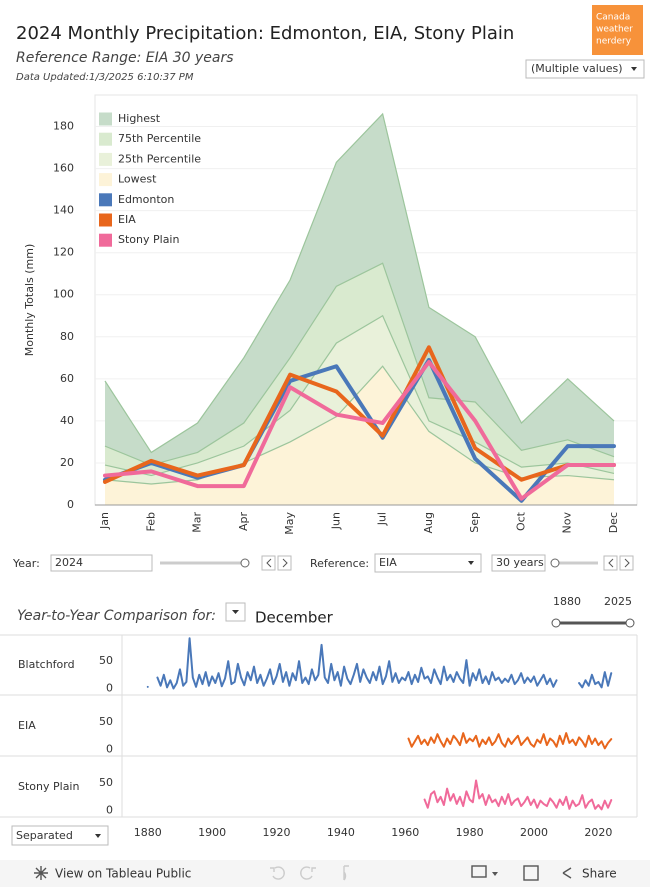 The height and width of the screenshot is (887, 650). Describe the element at coordinates (335, 521) in the screenshot. I see `x-tick-label: Jun` at that location.